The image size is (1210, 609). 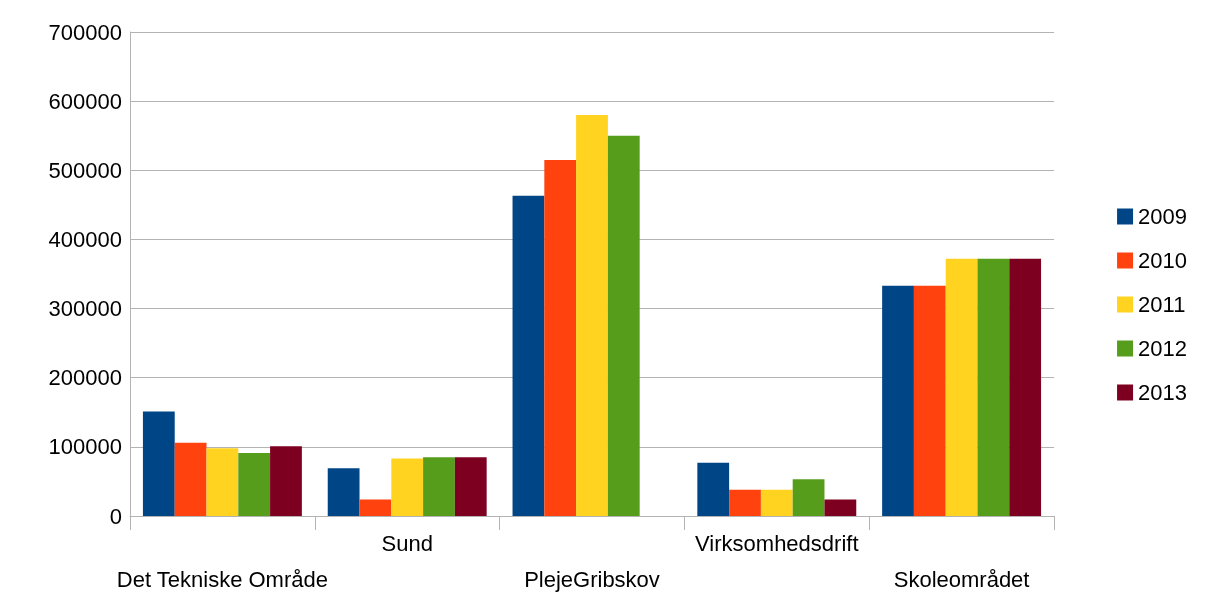 What do you see at coordinates (592, 579) in the screenshot?
I see `x-tick-label: PlejeGribskov` at bounding box center [592, 579].